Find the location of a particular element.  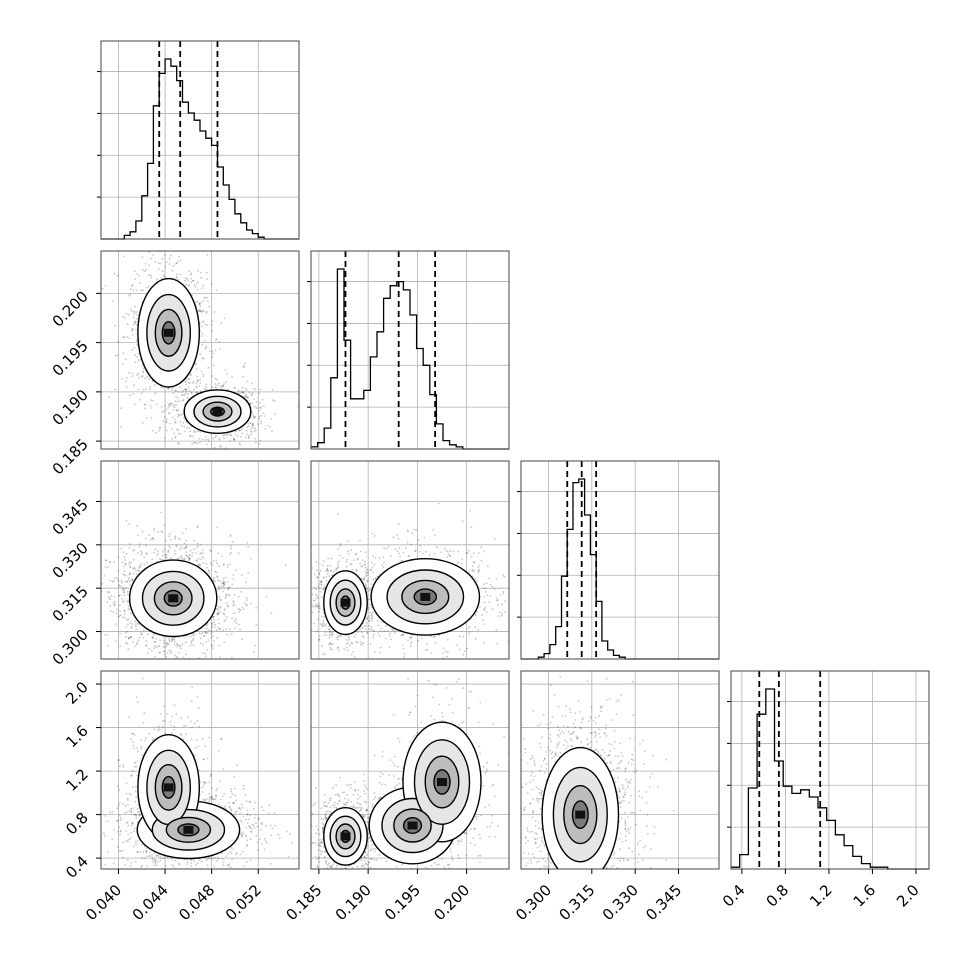

histogram-step is located at coordinates (200, 149).